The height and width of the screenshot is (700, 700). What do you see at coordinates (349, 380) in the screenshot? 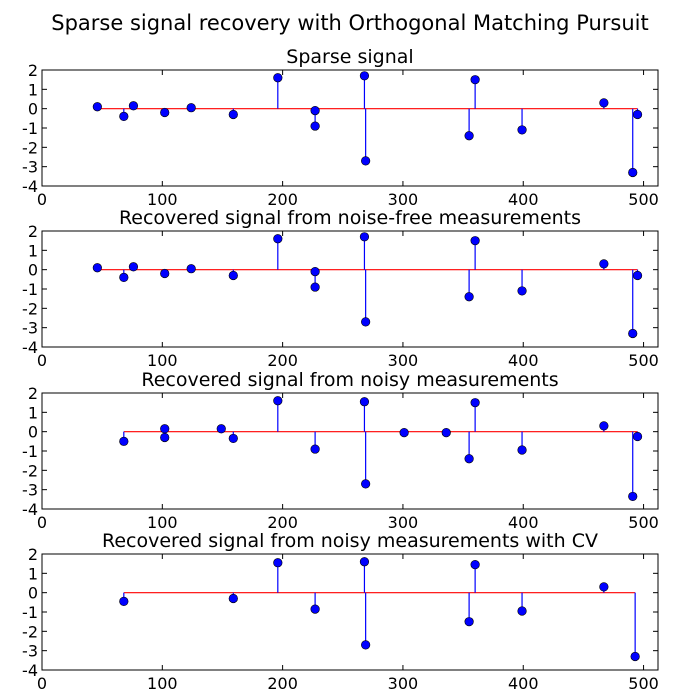
I see `subplot-title: Recovered signal from noisy measurements` at bounding box center [349, 380].